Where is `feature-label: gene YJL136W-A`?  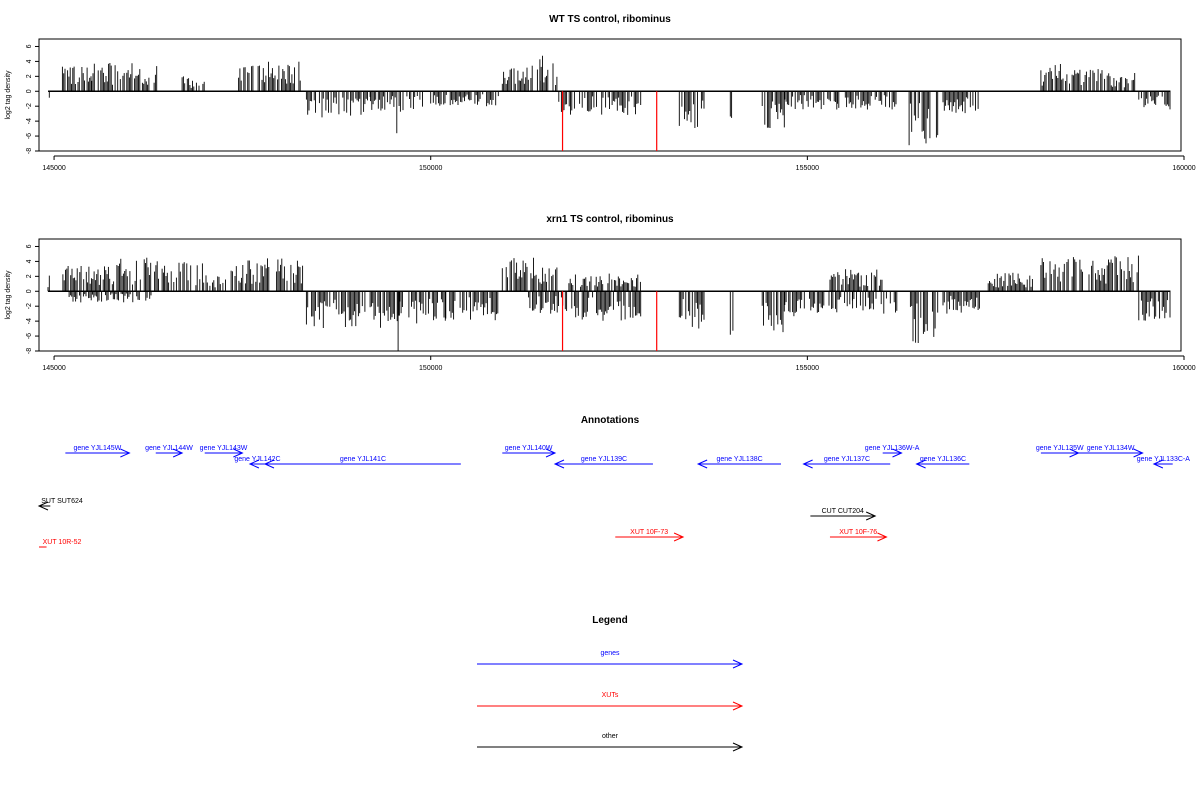
feature-label: gene YJL136W-A is located at coordinates (892, 448).